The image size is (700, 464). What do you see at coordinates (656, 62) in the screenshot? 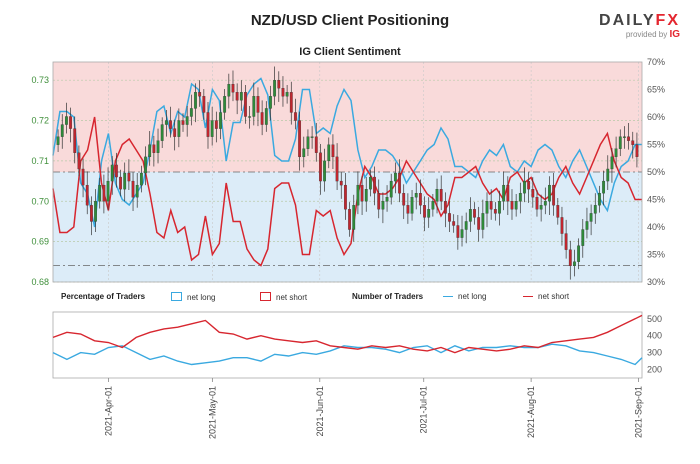
I see `percent-tick-label-8: 70%` at bounding box center [656, 62].